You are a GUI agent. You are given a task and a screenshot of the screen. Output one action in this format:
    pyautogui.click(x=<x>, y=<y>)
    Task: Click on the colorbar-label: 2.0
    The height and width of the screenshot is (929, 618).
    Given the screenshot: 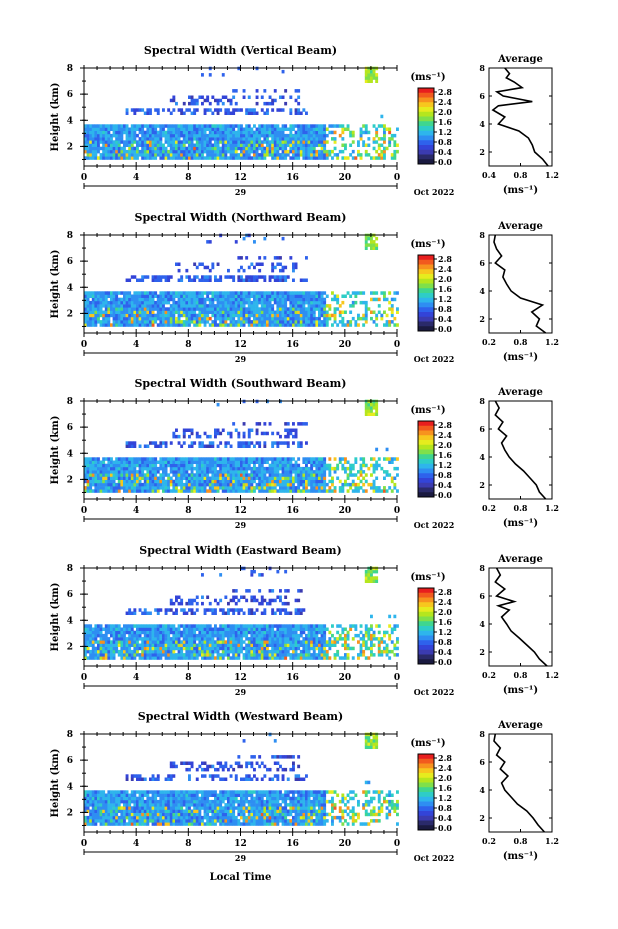 What is the action you would take?
    pyautogui.click(x=445, y=112)
    